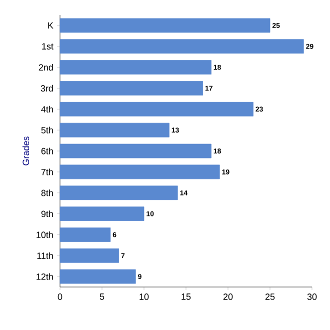 This screenshot has width=330, height=330. I want to click on y-tick-label: 4th, so click(47, 109).